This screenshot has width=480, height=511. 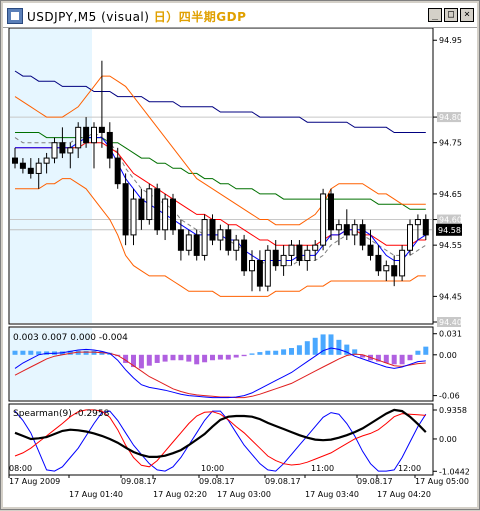 What do you see at coordinates (450, 194) in the screenshot?
I see `price-tick-label: 94.65` at bounding box center [450, 194].